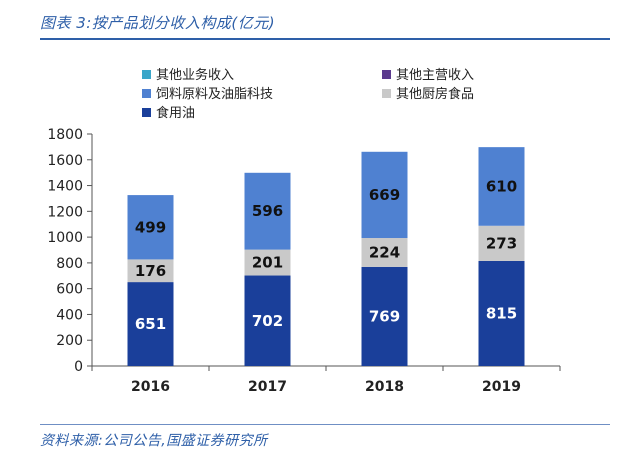  I want to click on data-label: 273, so click(501, 243).